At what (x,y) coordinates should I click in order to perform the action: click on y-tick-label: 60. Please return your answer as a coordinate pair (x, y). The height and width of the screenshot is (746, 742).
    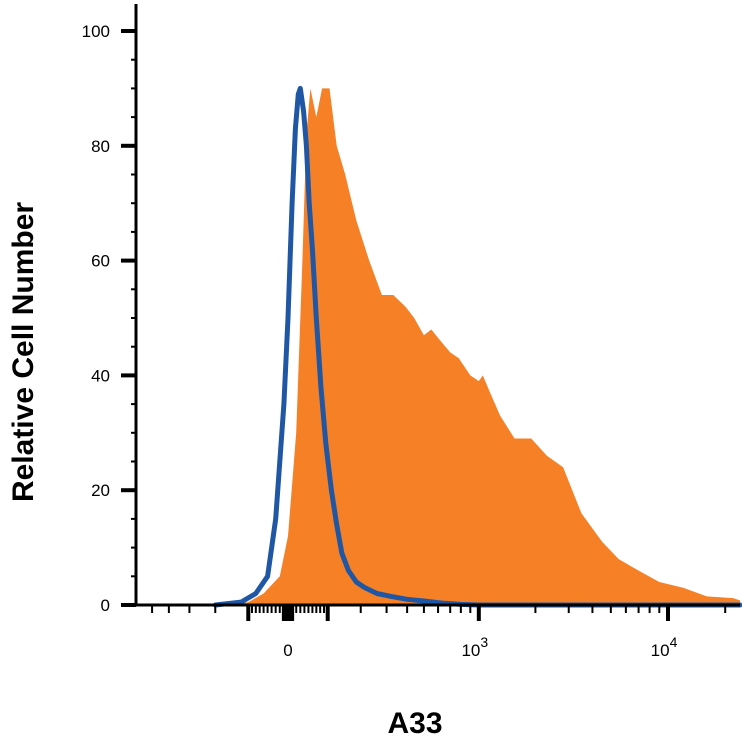
    Looking at the image, I should click on (100, 261).